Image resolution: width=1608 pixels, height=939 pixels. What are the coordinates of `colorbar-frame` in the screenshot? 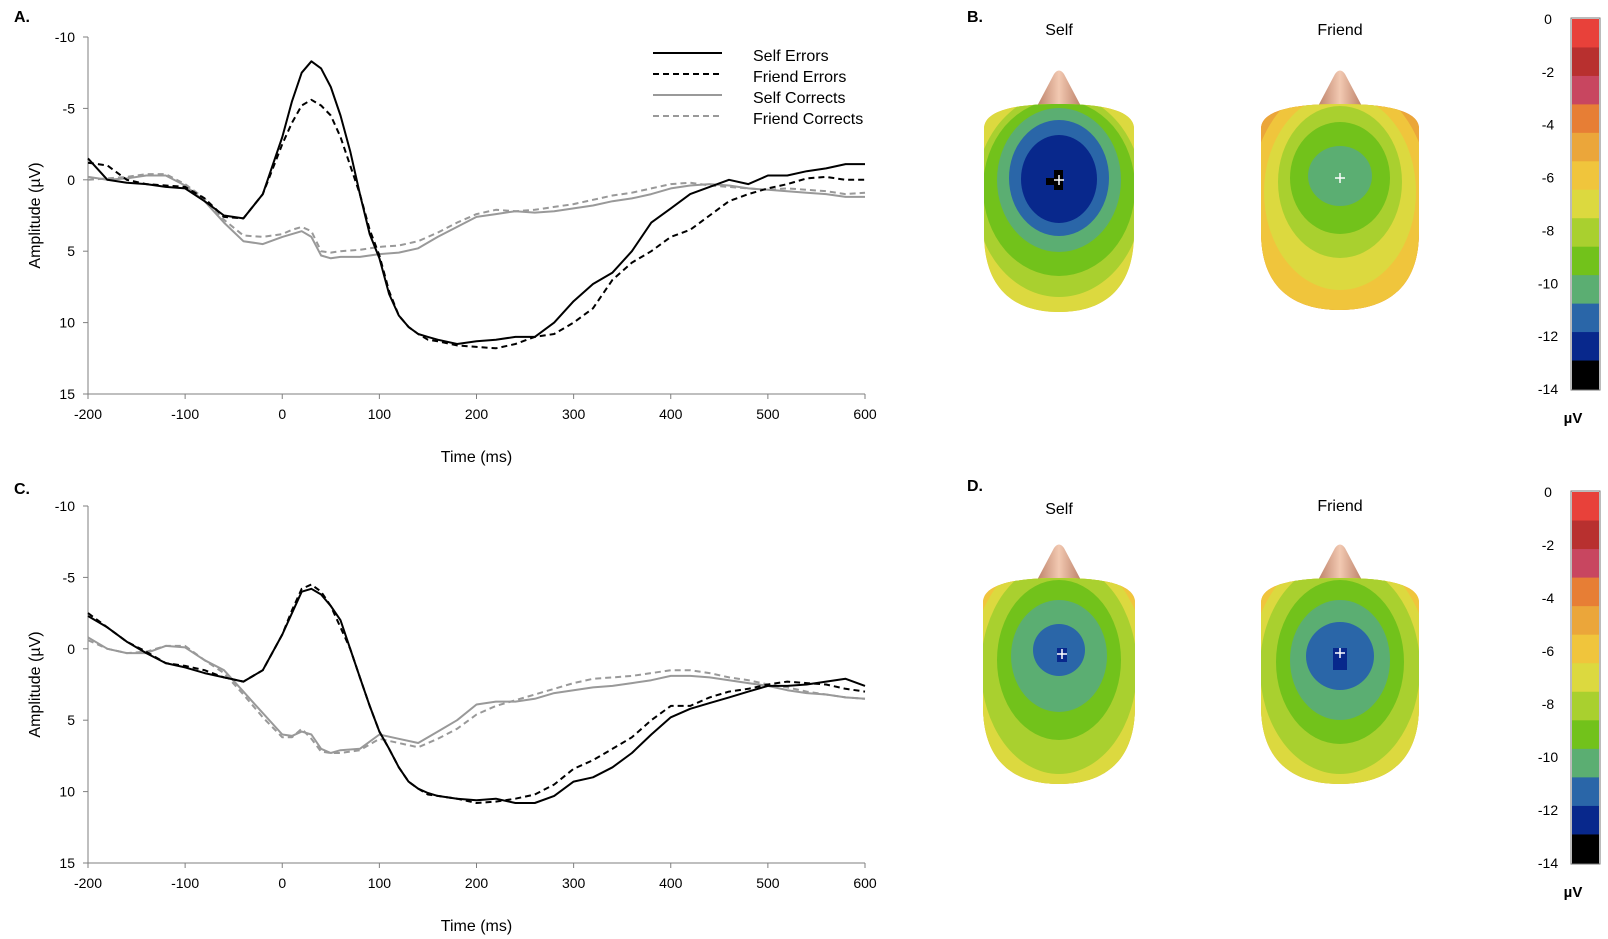 It's located at (1585, 677).